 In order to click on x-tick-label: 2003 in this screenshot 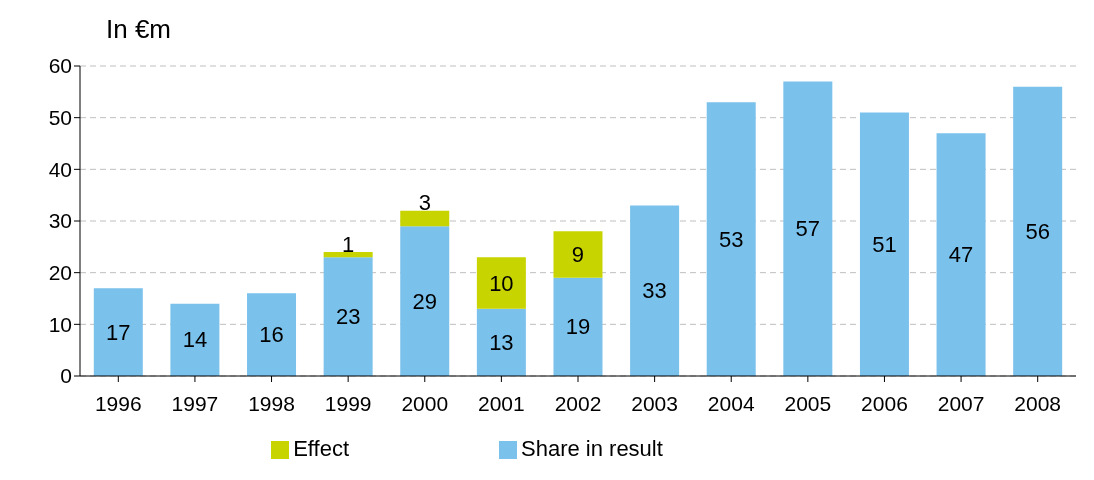, I will do `click(654, 403)`.